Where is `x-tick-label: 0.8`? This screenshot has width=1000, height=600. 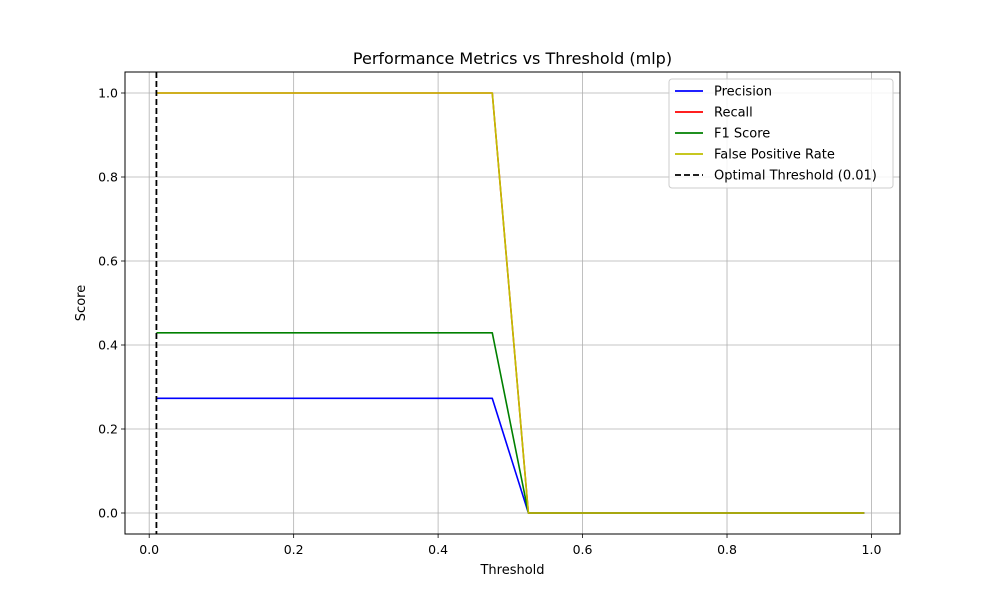 x-tick-label: 0.8 is located at coordinates (727, 549).